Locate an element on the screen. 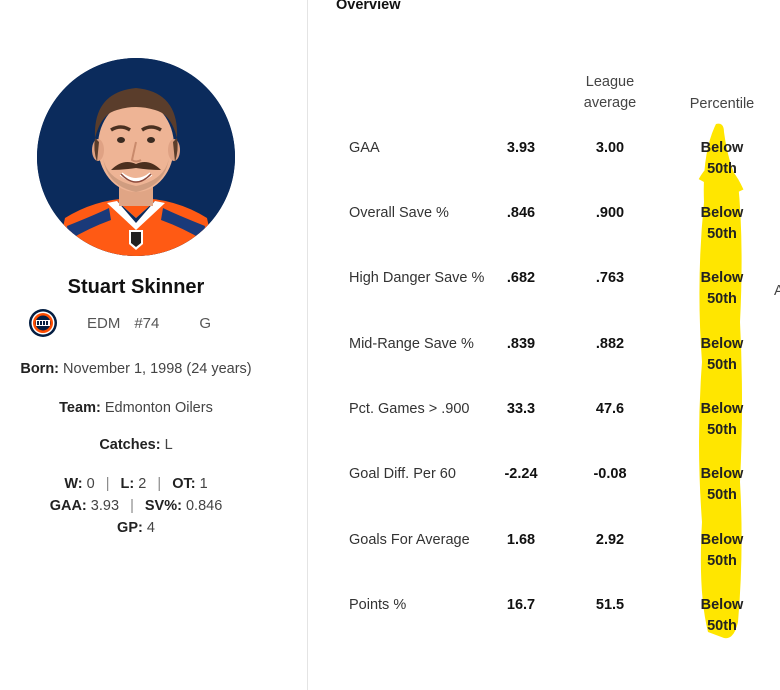  table-row: Mid-Range Save % .839 .882 Below 50th is located at coordinates (559, 359).